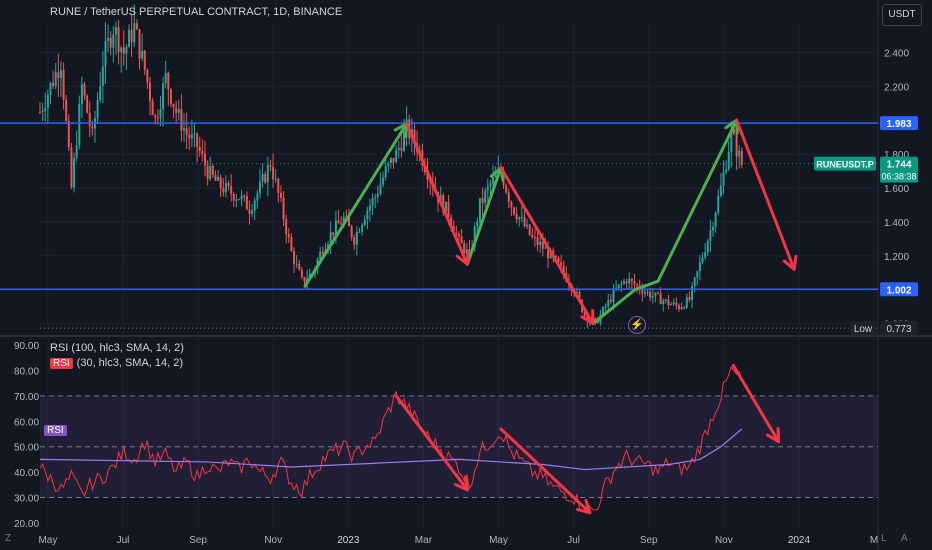 Image resolution: width=932 pixels, height=550 pixels. What do you see at coordinates (26, 397) in the screenshot?
I see `rsi-tick-2: 70.00` at bounding box center [26, 397].